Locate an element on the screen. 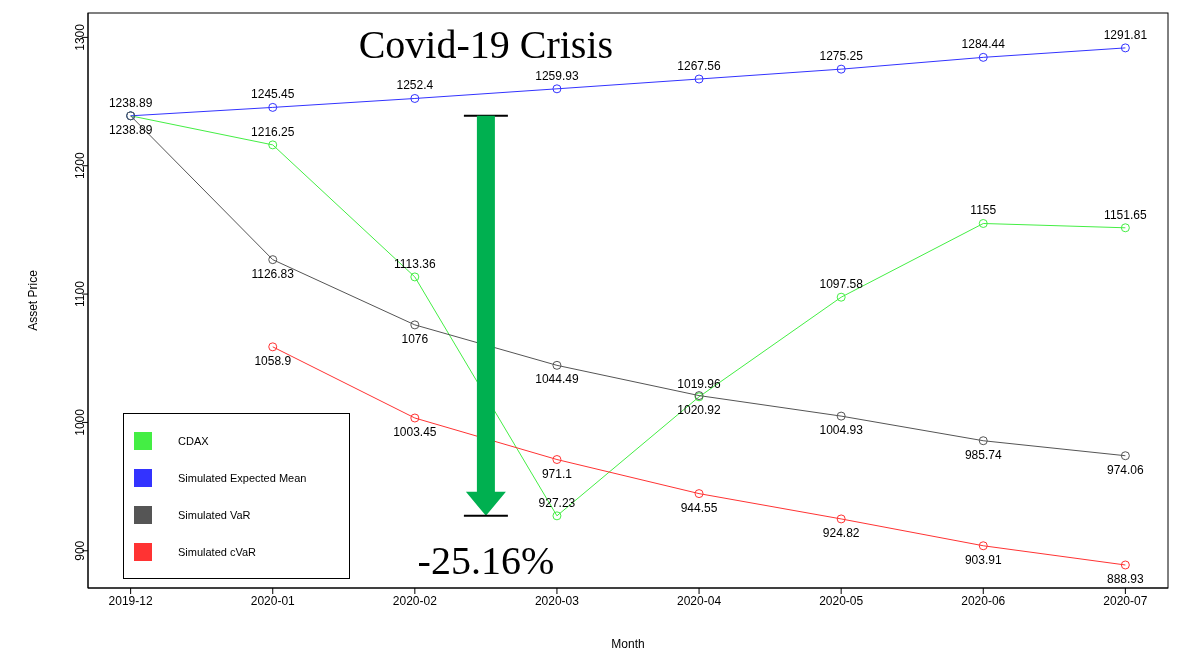 Image resolution: width=1199 pixels, height=671 pixels. data-label: 974.06 is located at coordinates (1126, 469).